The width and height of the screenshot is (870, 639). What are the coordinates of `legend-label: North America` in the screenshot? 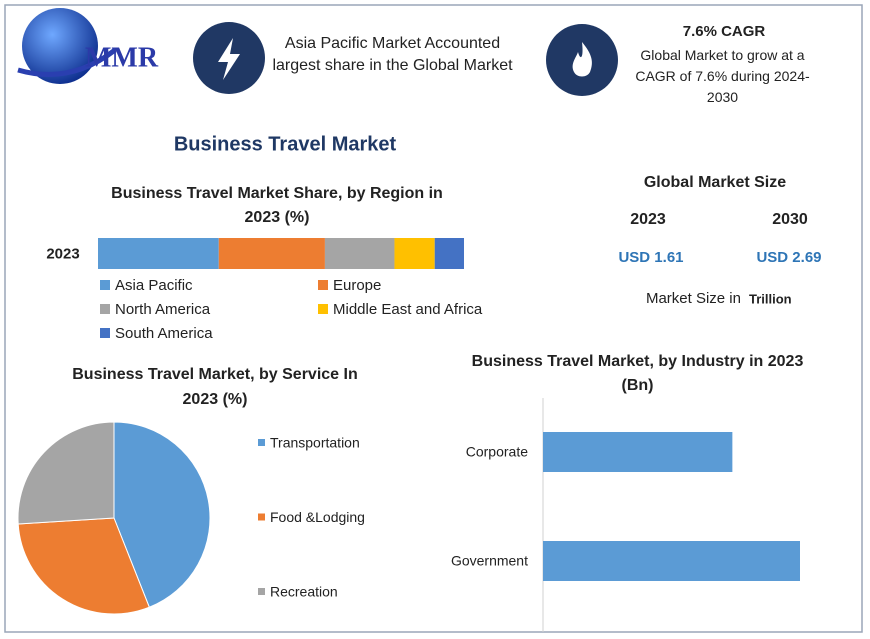 It's located at (163, 309).